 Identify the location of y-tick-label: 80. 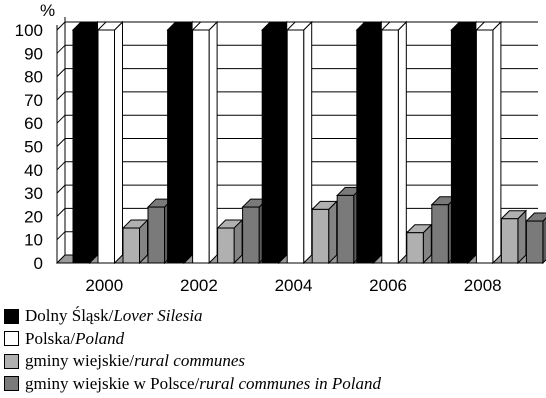
(33, 77).